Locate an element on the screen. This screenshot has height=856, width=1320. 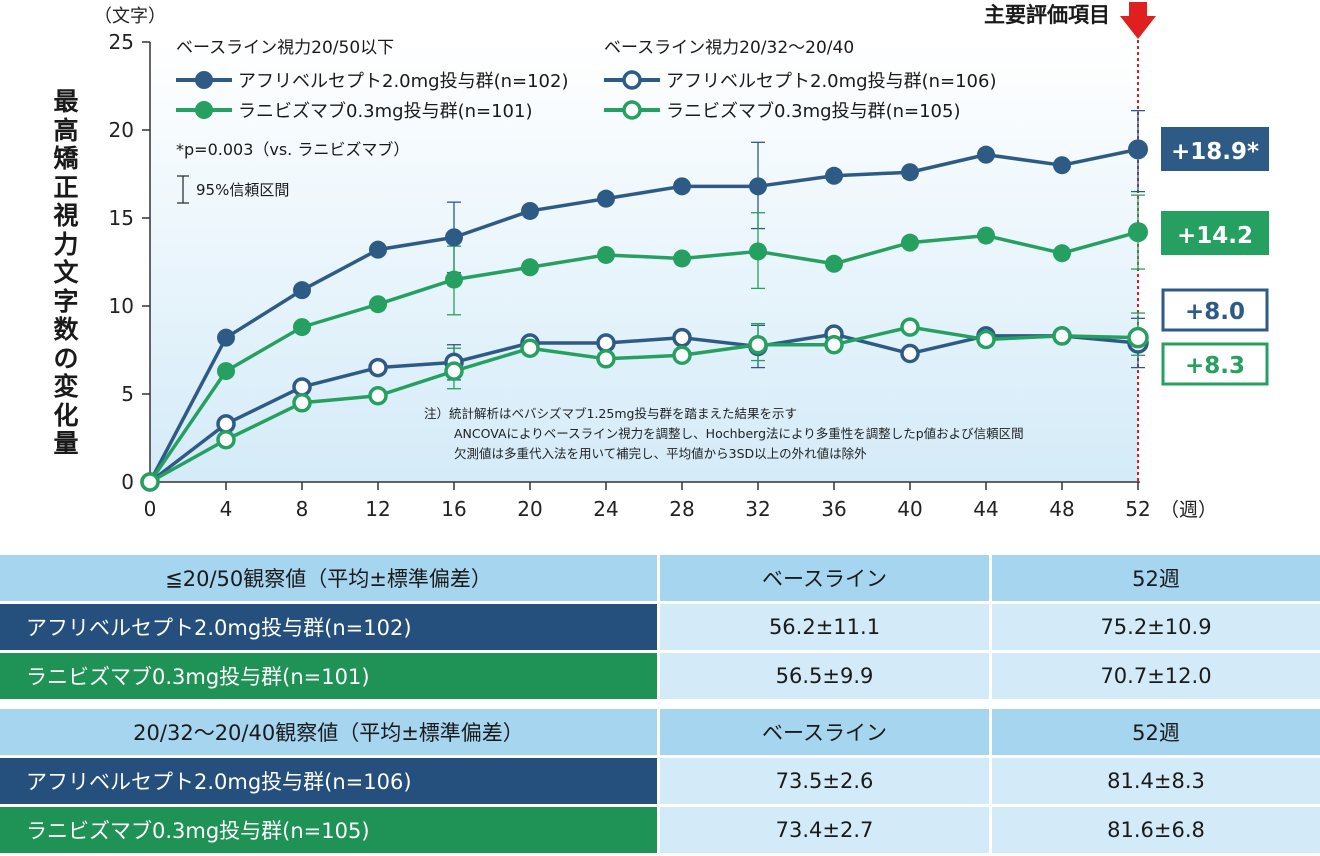
table-row: ラニビズマブ0.3mg投与群(n=101) 56.5±9.9 70.7±12.0 is located at coordinates (660, 676).